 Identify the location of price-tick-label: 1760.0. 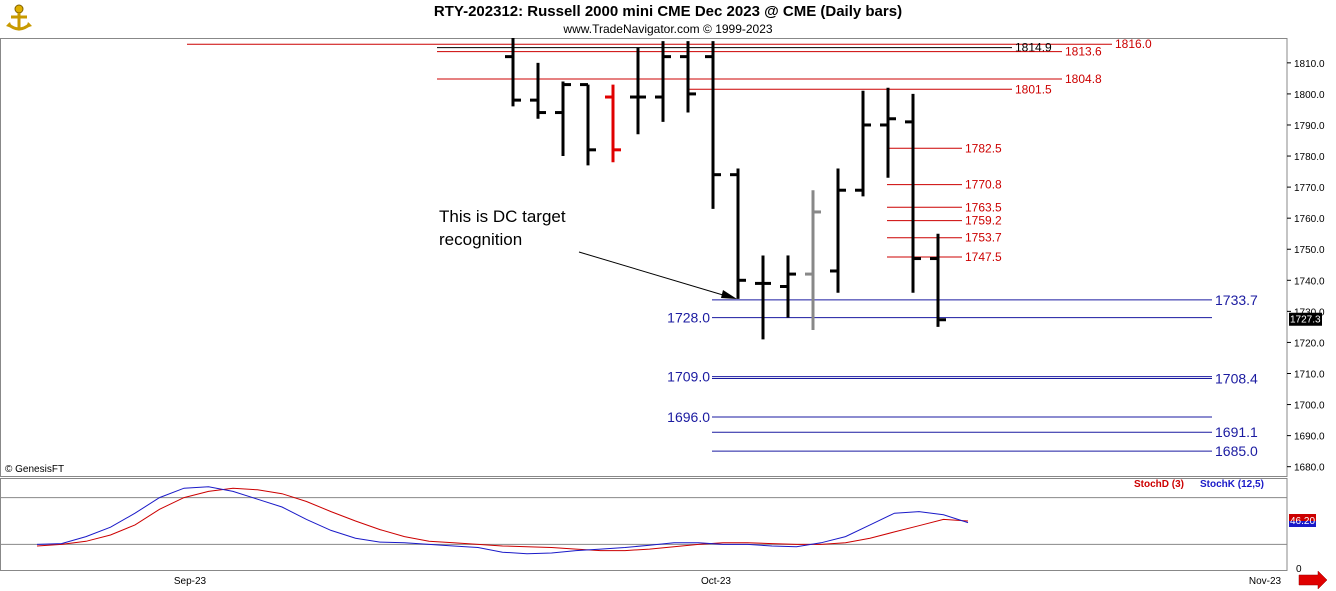
(1309, 219).